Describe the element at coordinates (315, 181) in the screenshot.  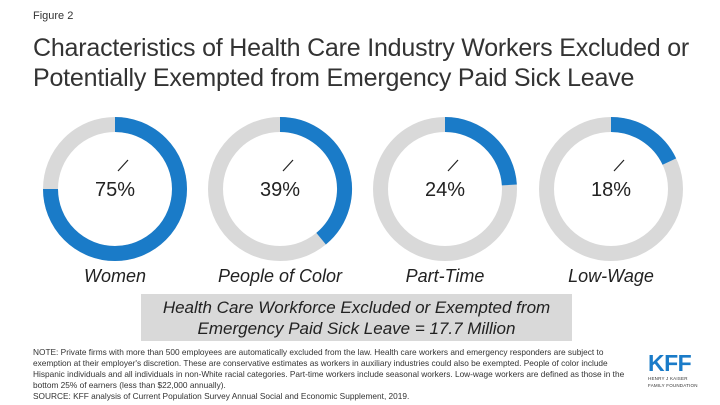
I see `donut-arc-people-of-color` at that location.